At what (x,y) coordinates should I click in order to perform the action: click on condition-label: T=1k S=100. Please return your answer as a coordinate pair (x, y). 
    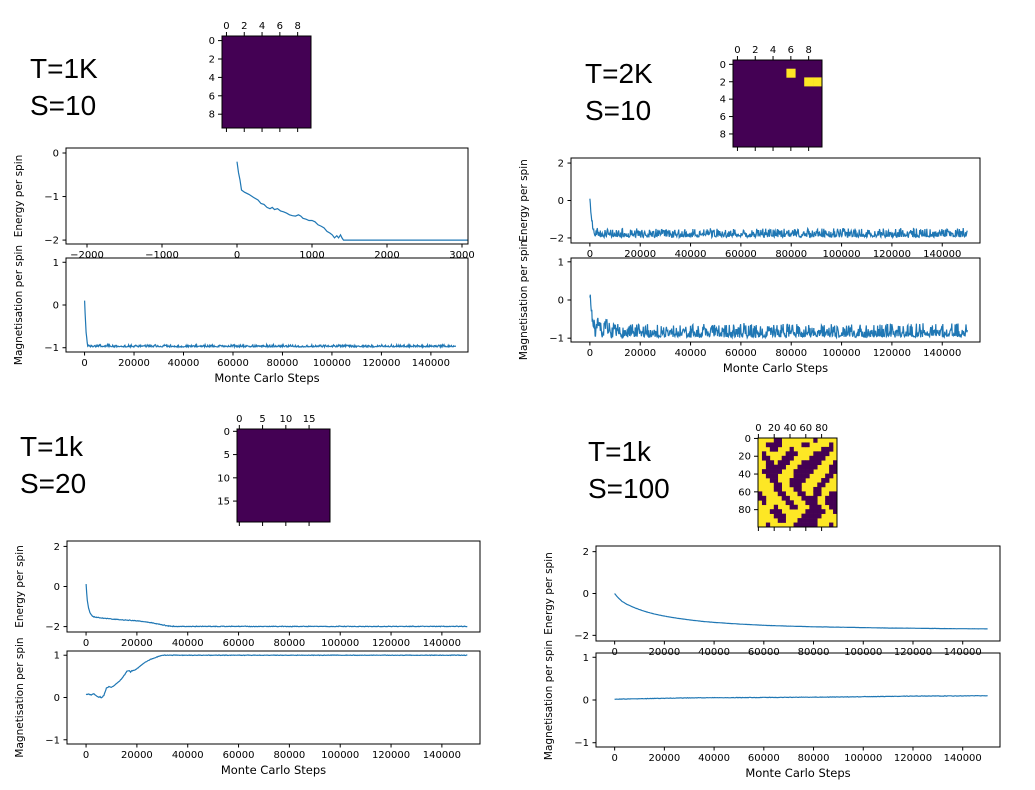
    Looking at the image, I should click on (629, 470).